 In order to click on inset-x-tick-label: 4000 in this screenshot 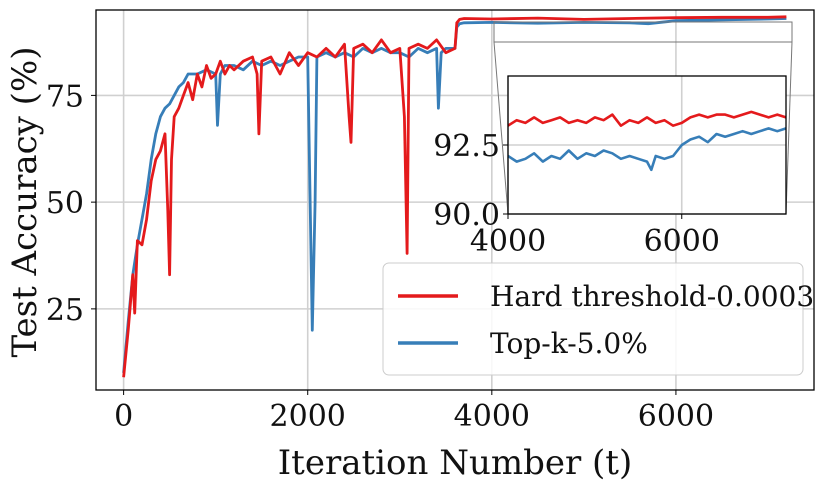, I will do `click(508, 241)`.